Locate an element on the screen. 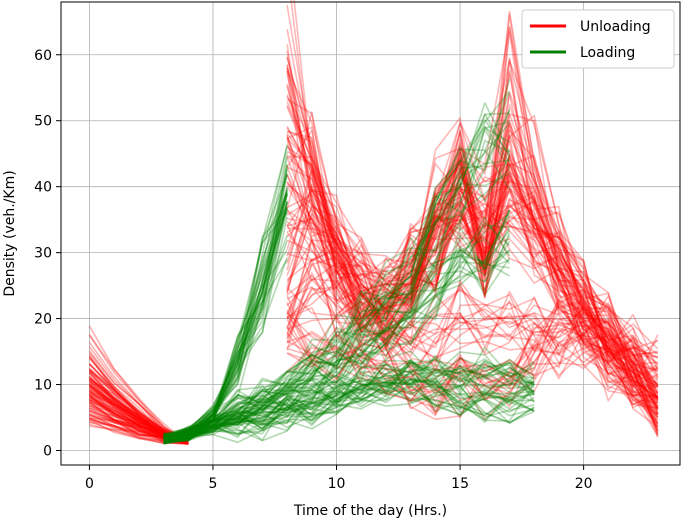 This screenshot has width=685, height=520. x-tick-label: 0 is located at coordinates (89, 484).